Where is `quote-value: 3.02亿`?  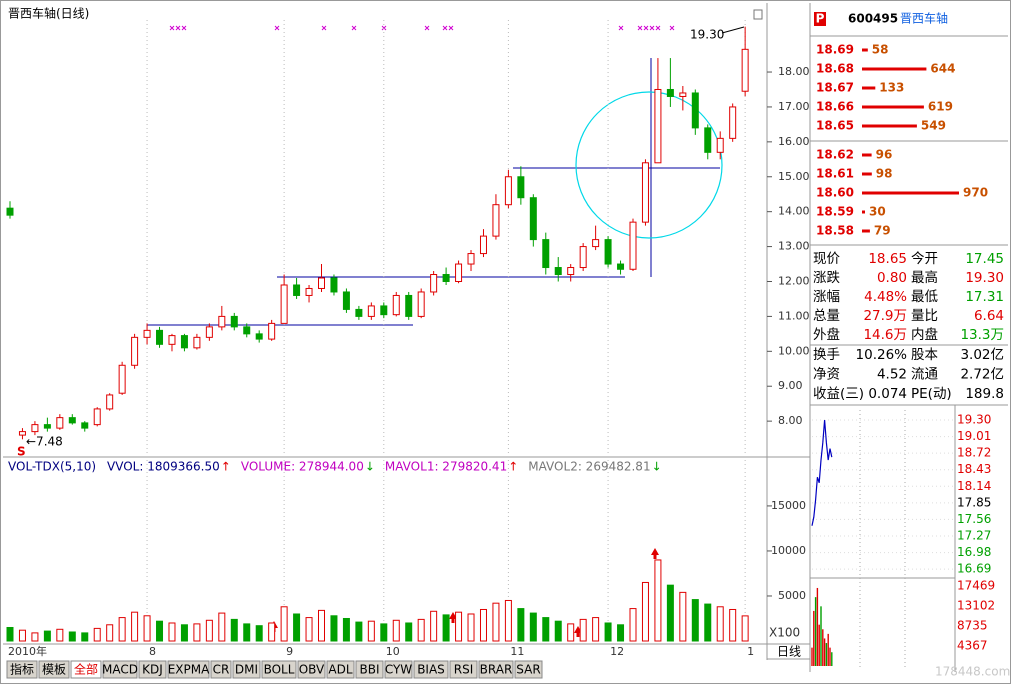
quote-value: 3.02亿 is located at coordinates (982, 355).